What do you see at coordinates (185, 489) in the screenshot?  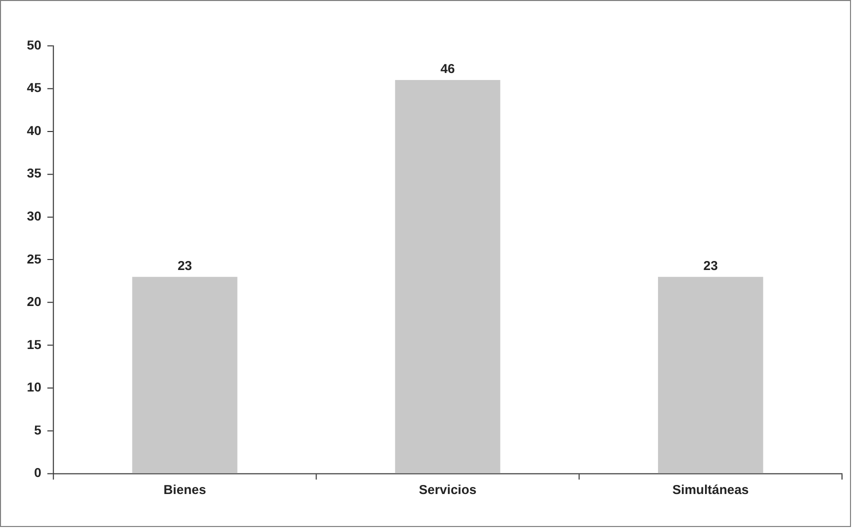 I see `x-tick-label: Bienes` at bounding box center [185, 489].